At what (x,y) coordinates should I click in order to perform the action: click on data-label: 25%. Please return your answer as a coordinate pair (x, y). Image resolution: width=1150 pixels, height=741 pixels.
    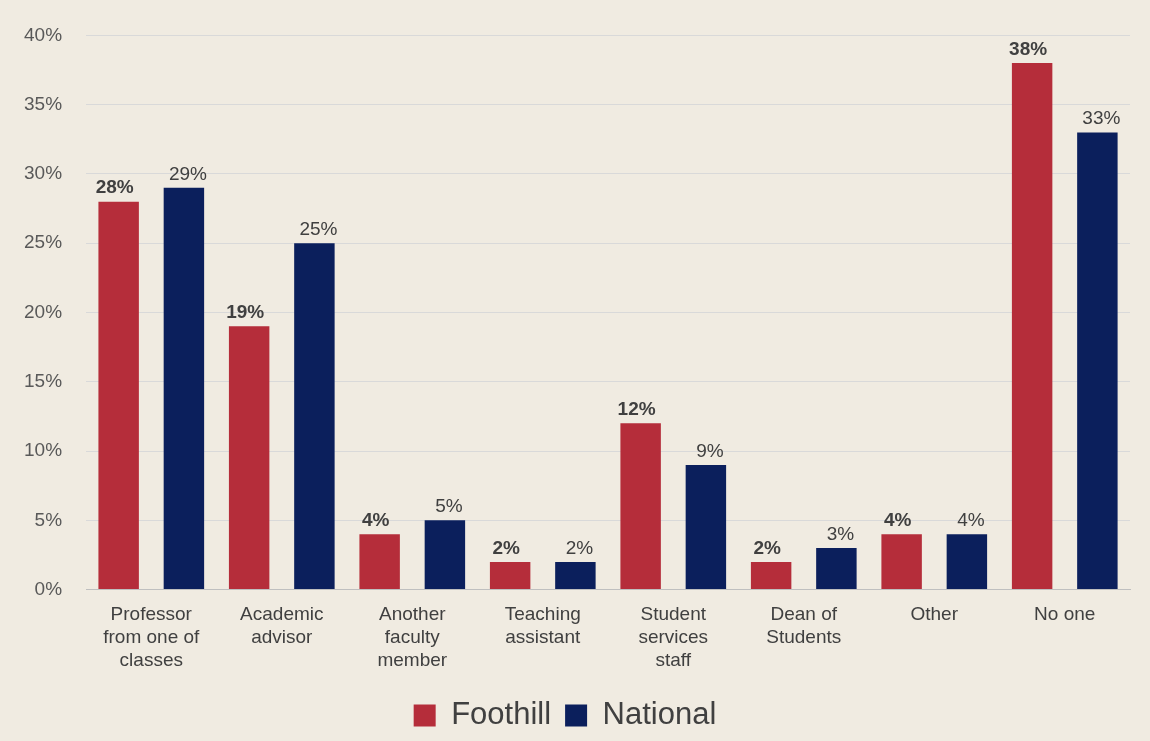
    Looking at the image, I should click on (318, 228).